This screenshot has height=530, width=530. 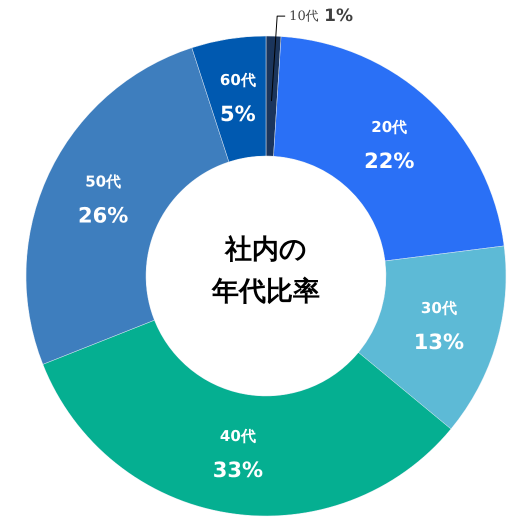 I want to click on data-label: 1%, so click(x=339, y=16).